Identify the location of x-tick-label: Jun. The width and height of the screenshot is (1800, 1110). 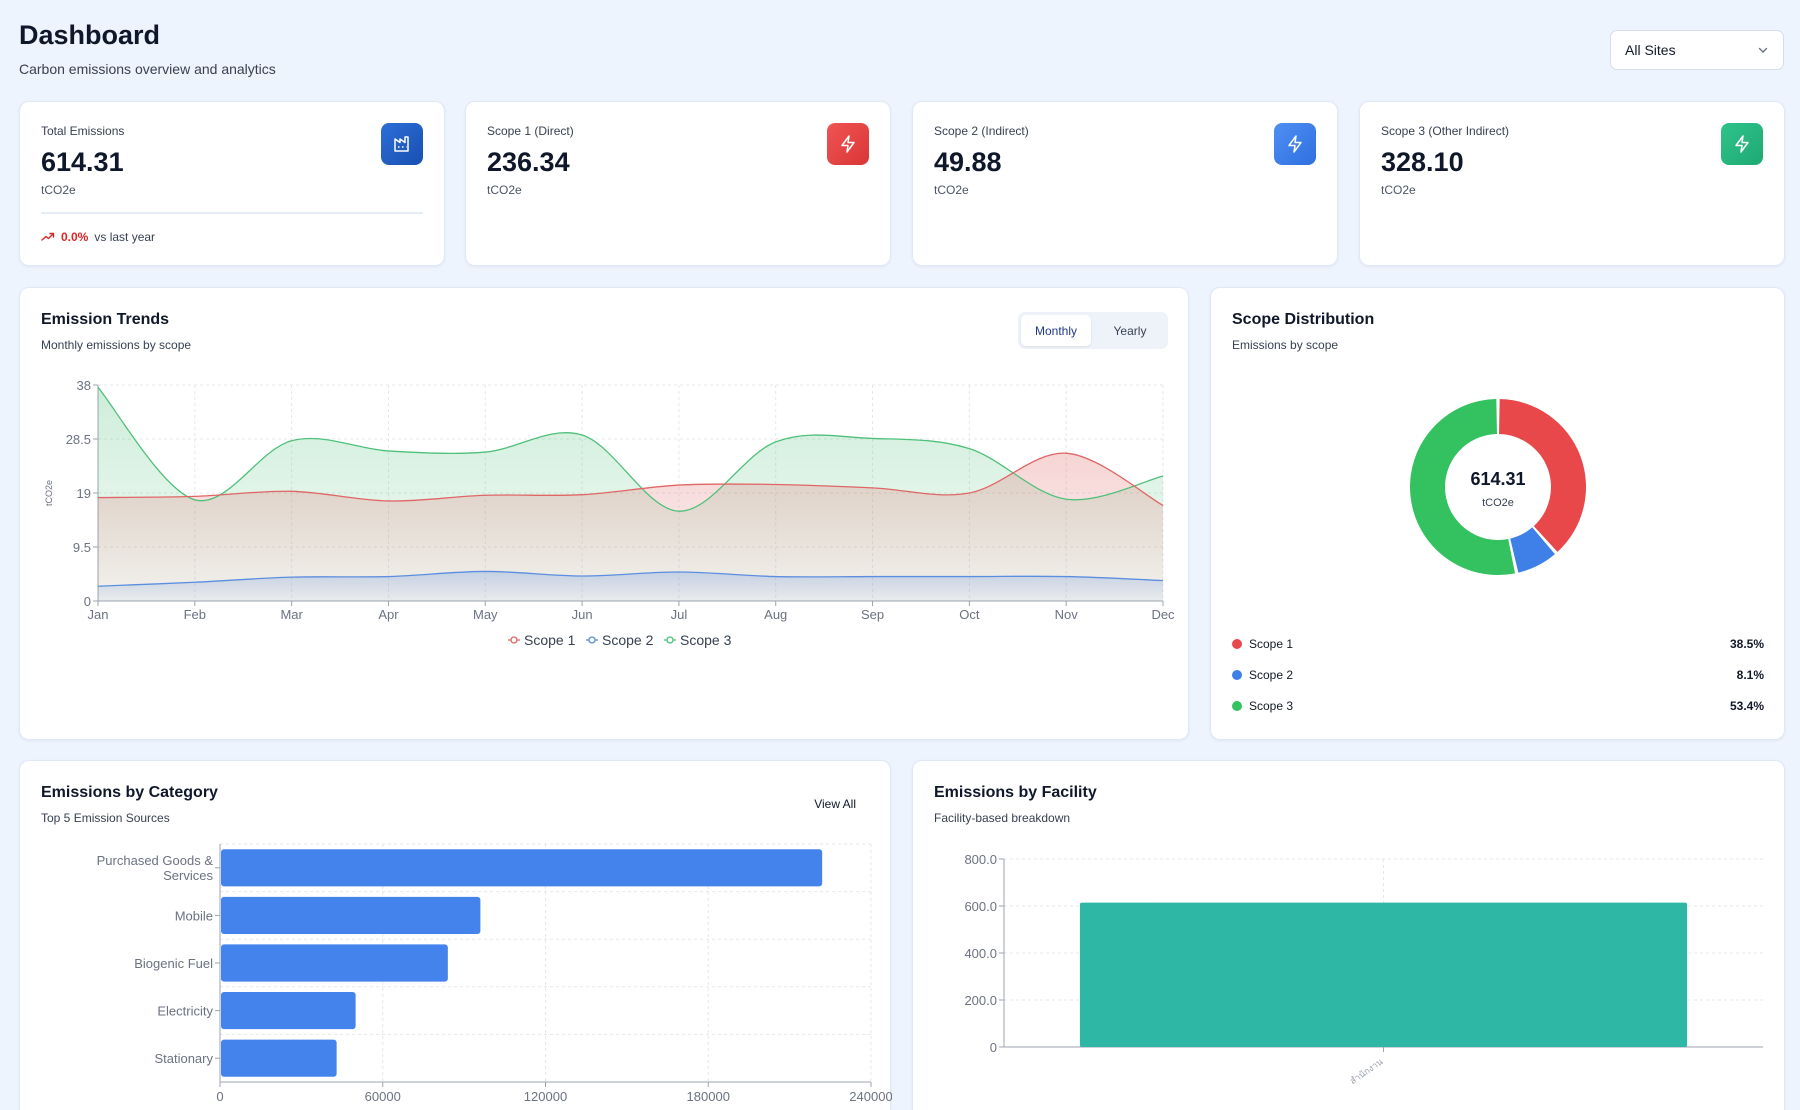
(582, 614).